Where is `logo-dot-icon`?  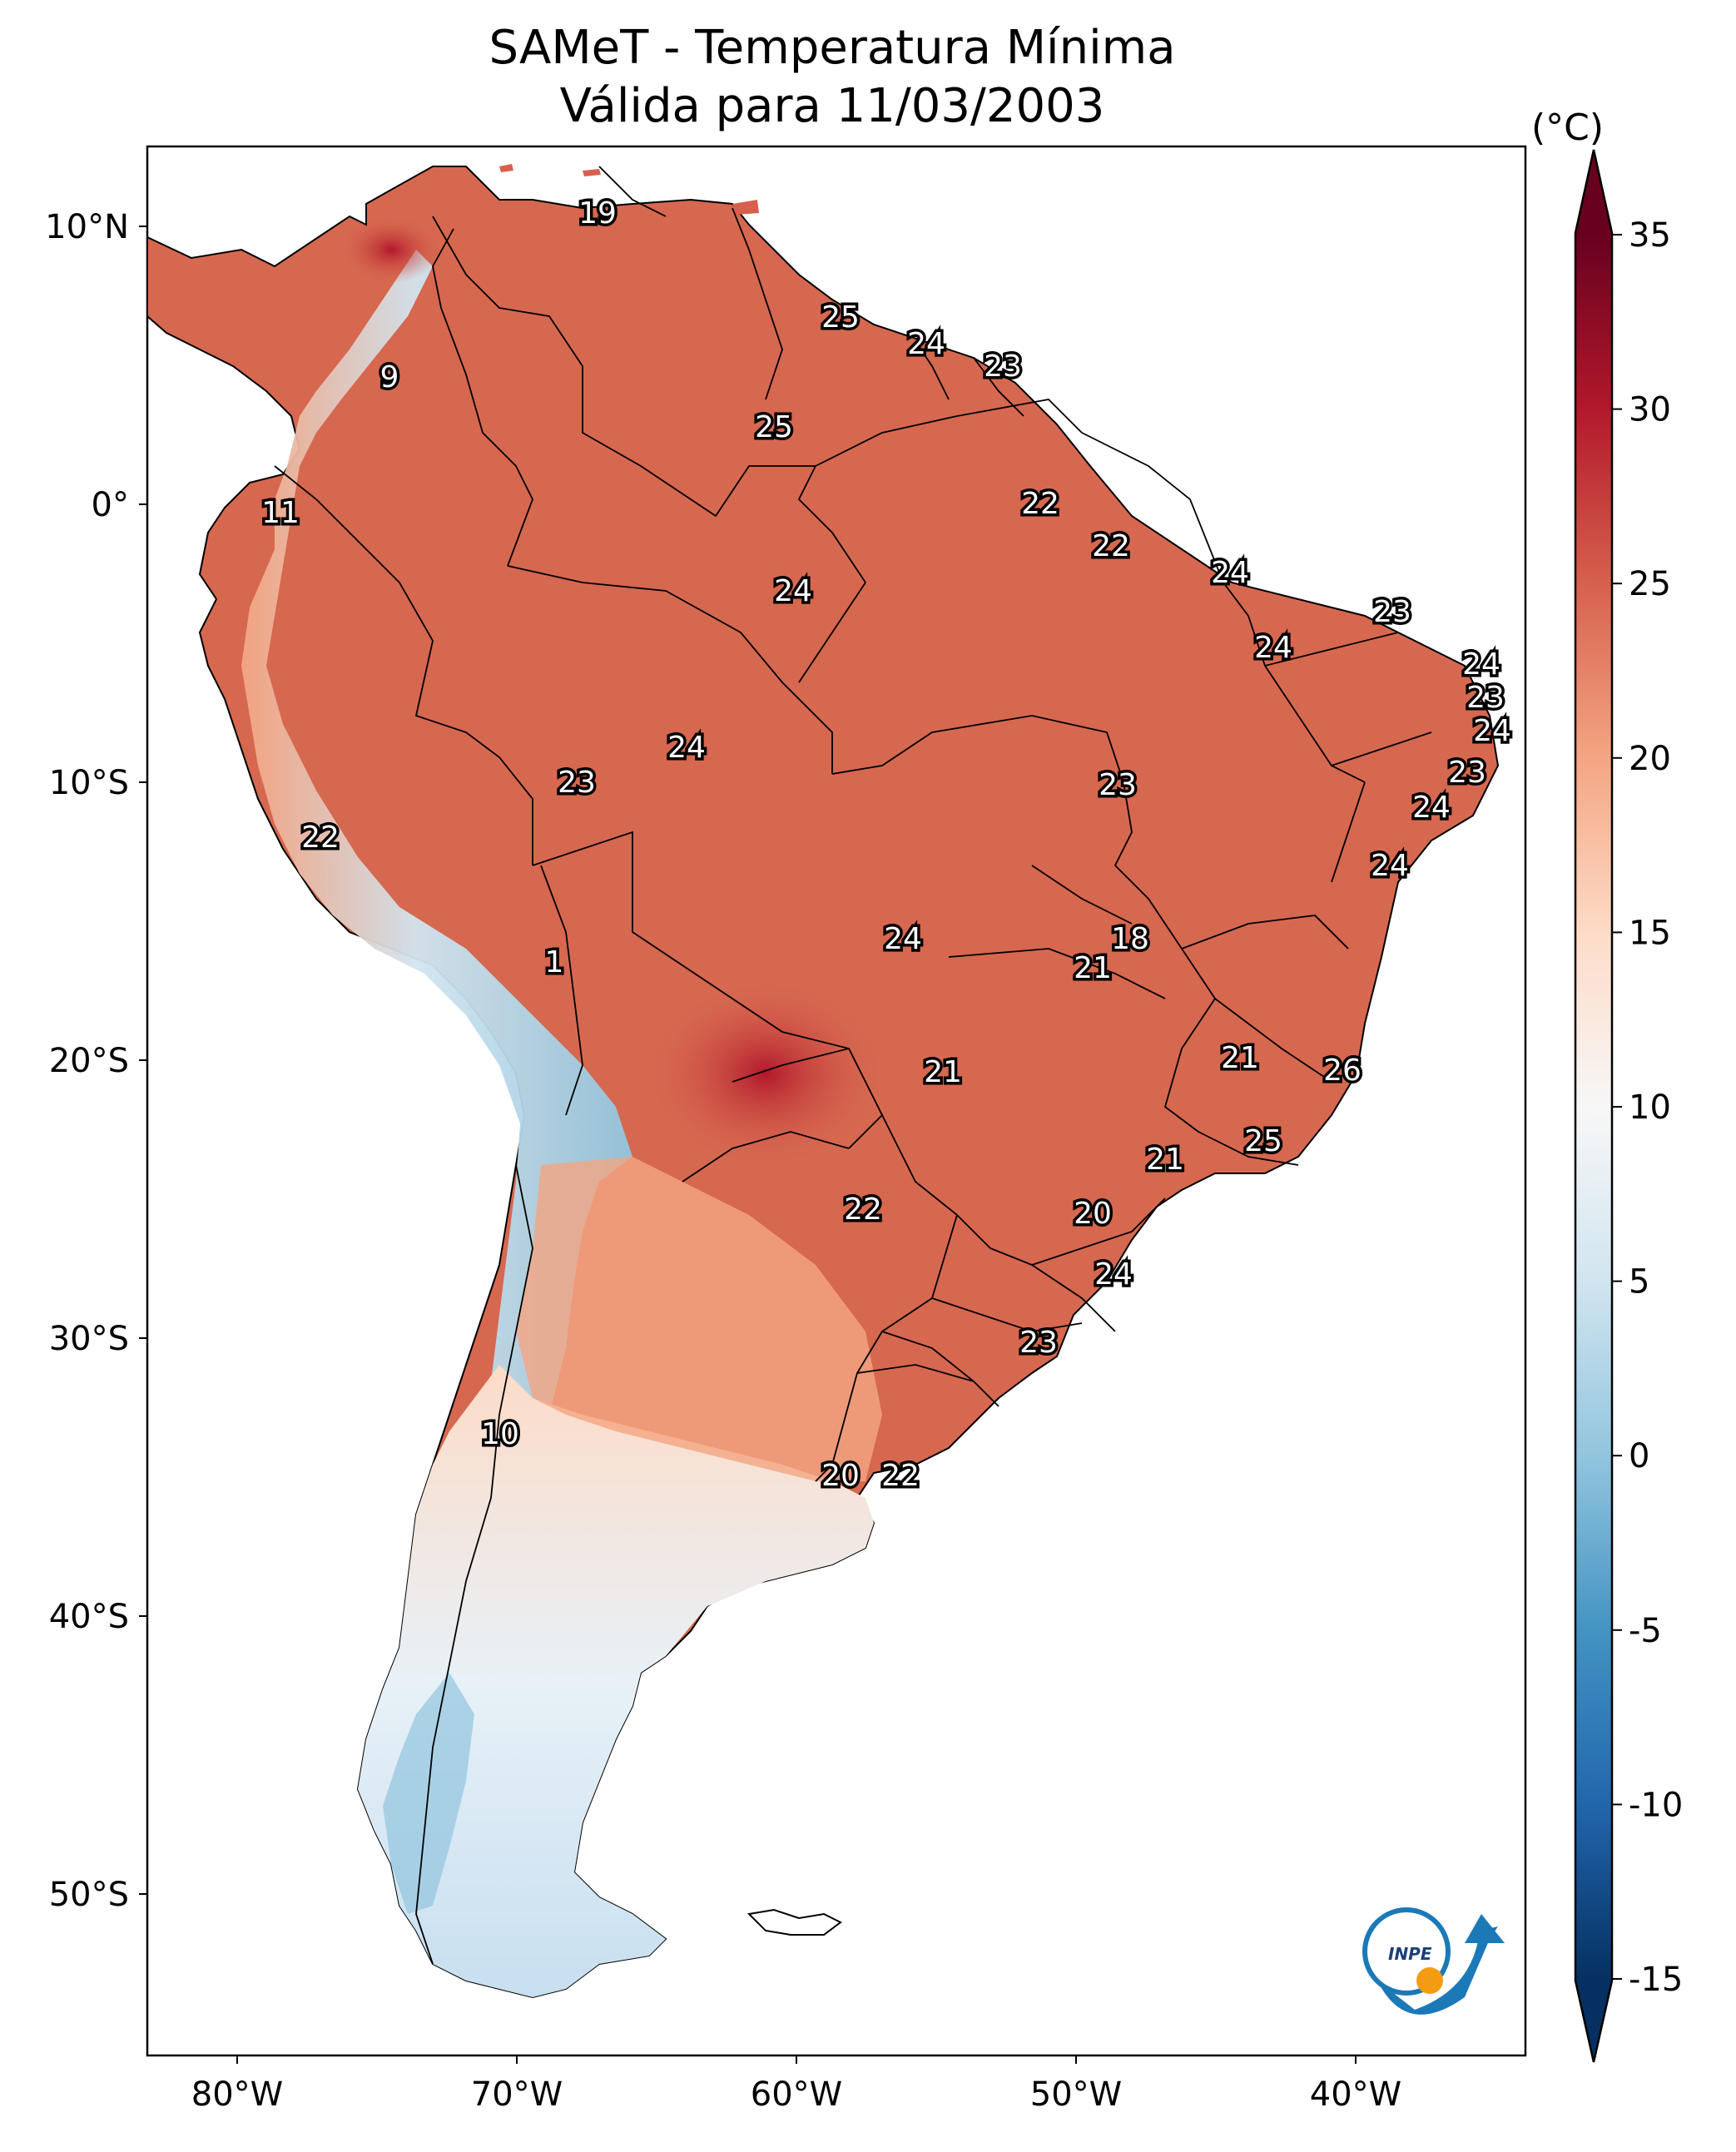 logo-dot-icon is located at coordinates (1430, 1980).